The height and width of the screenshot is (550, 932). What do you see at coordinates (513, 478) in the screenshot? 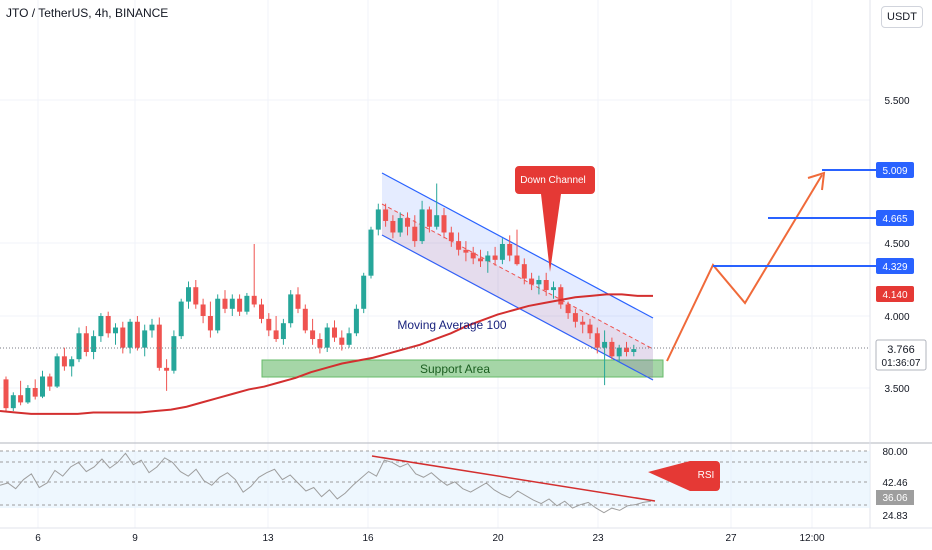
I see `rsi-trendline` at bounding box center [513, 478].